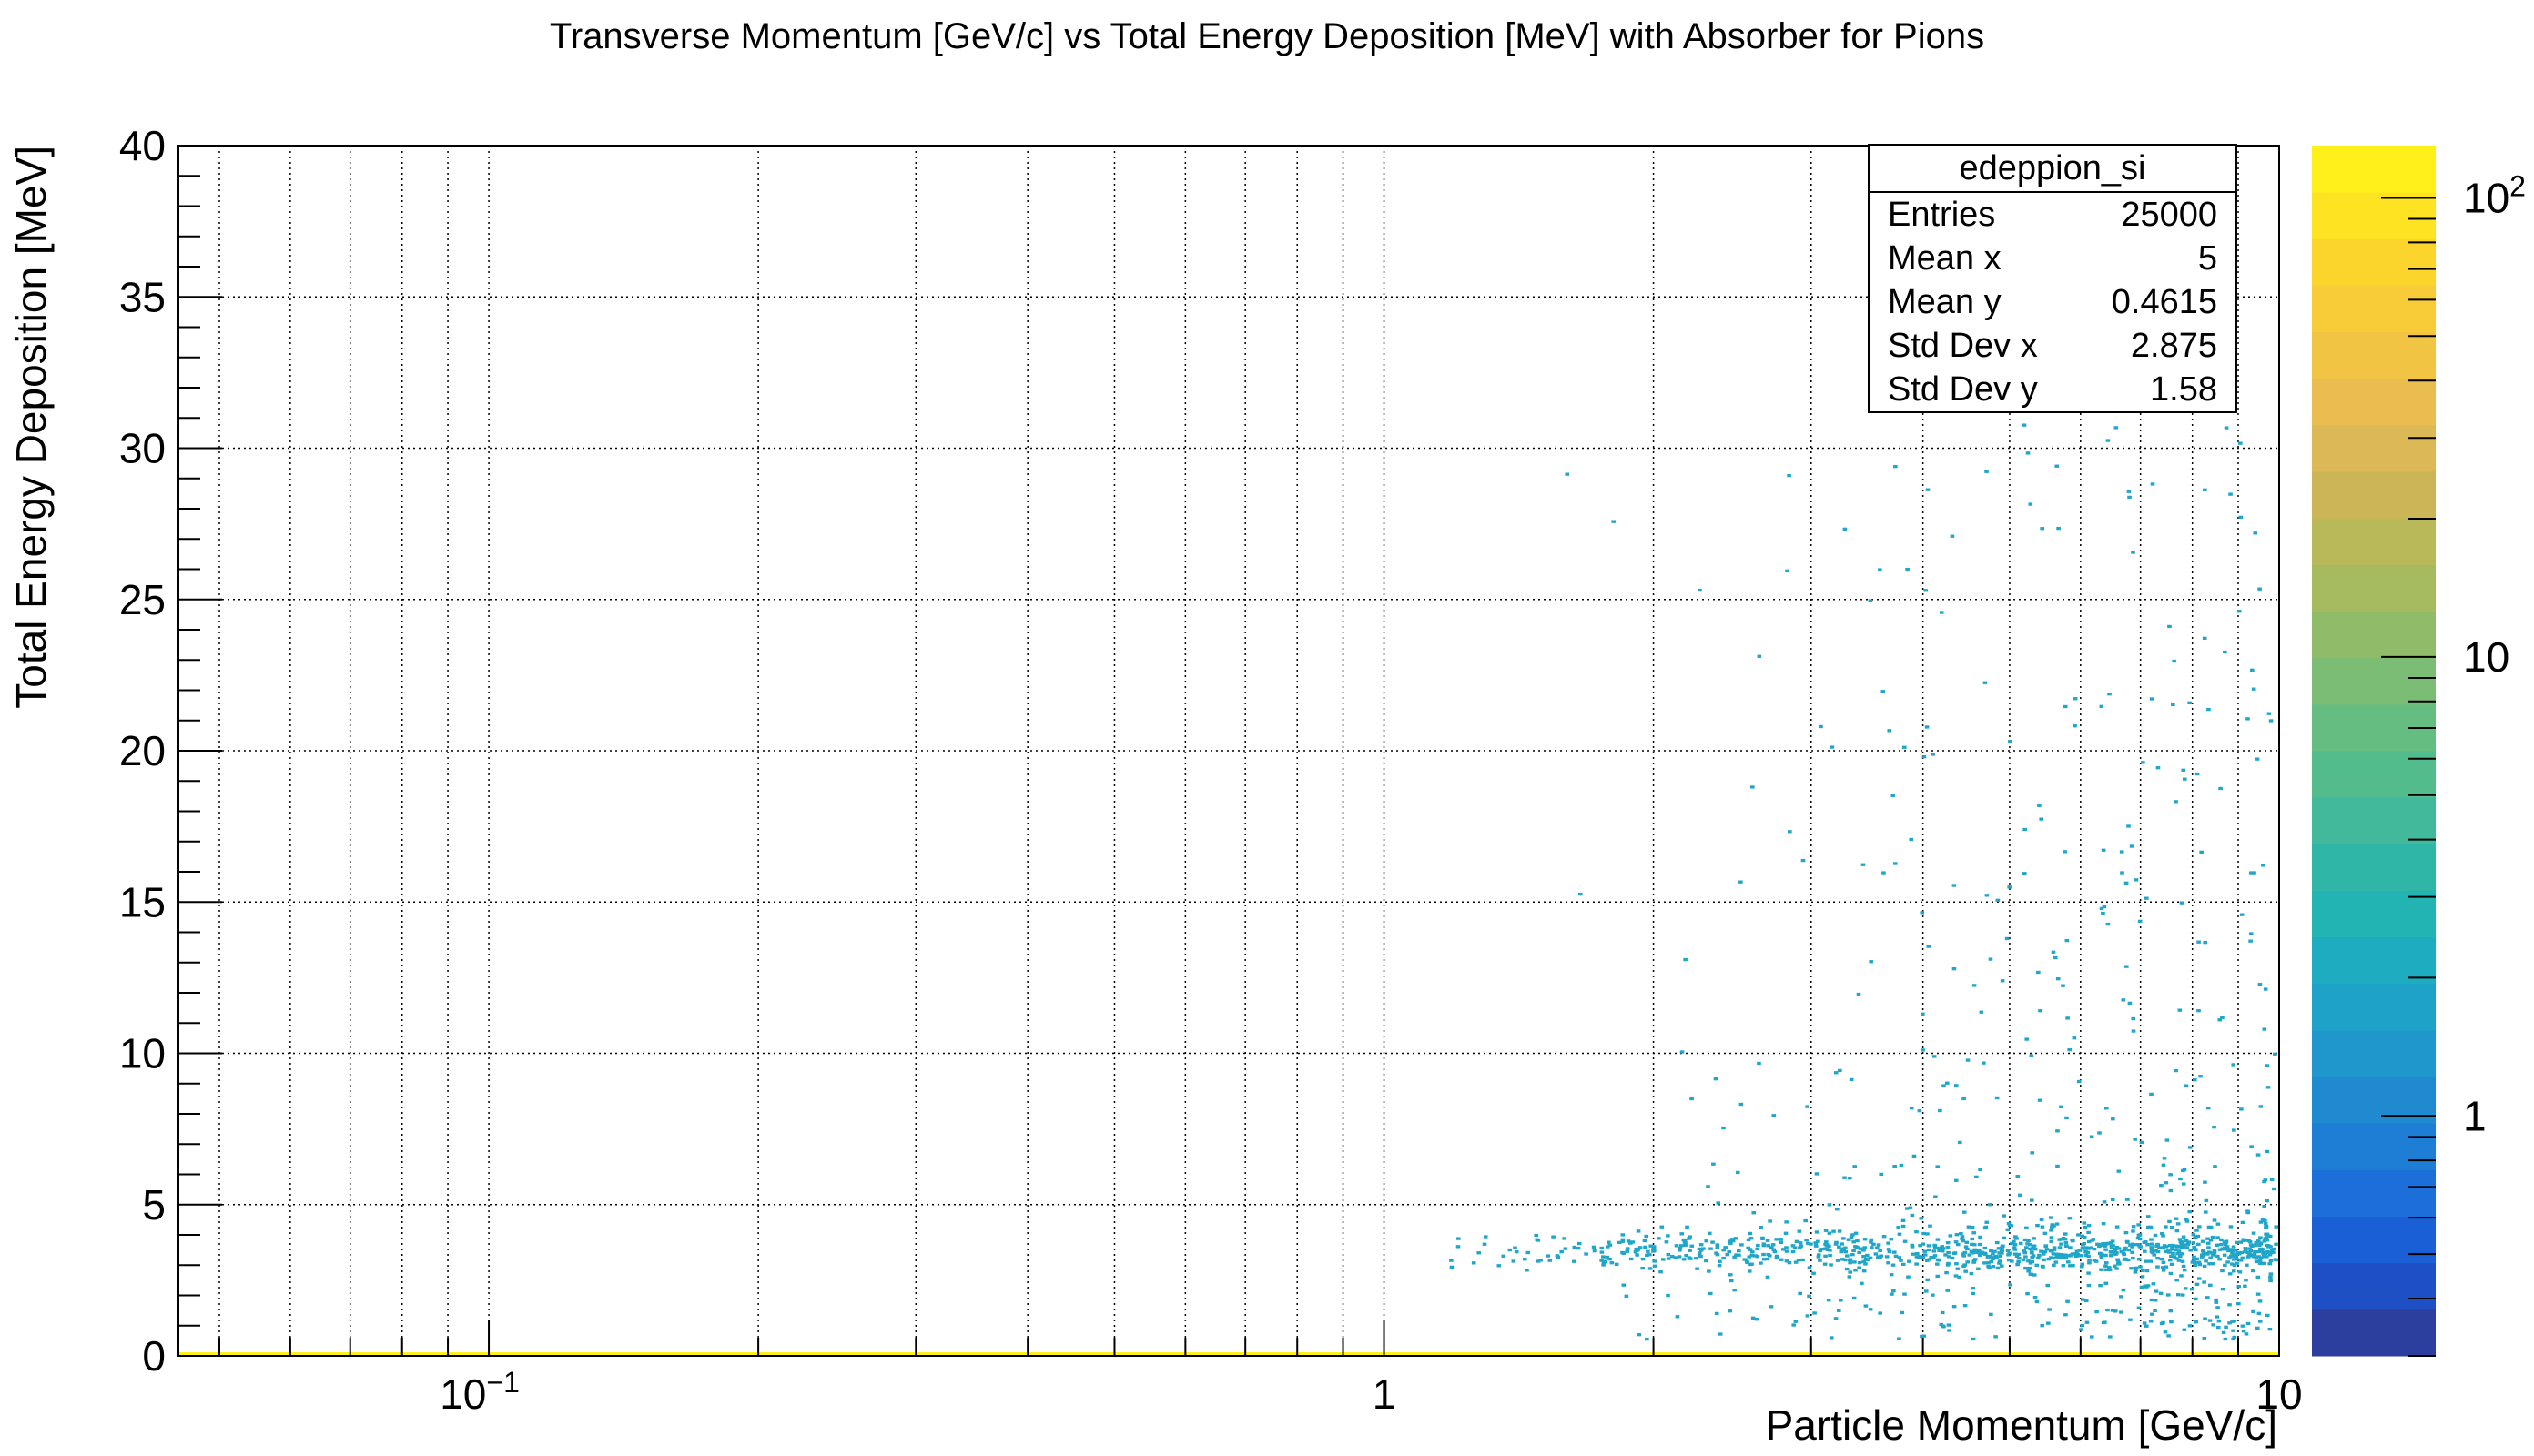  Describe the element at coordinates (2486, 657) in the screenshot. I see `colorbar-tick-label: 10` at that location.